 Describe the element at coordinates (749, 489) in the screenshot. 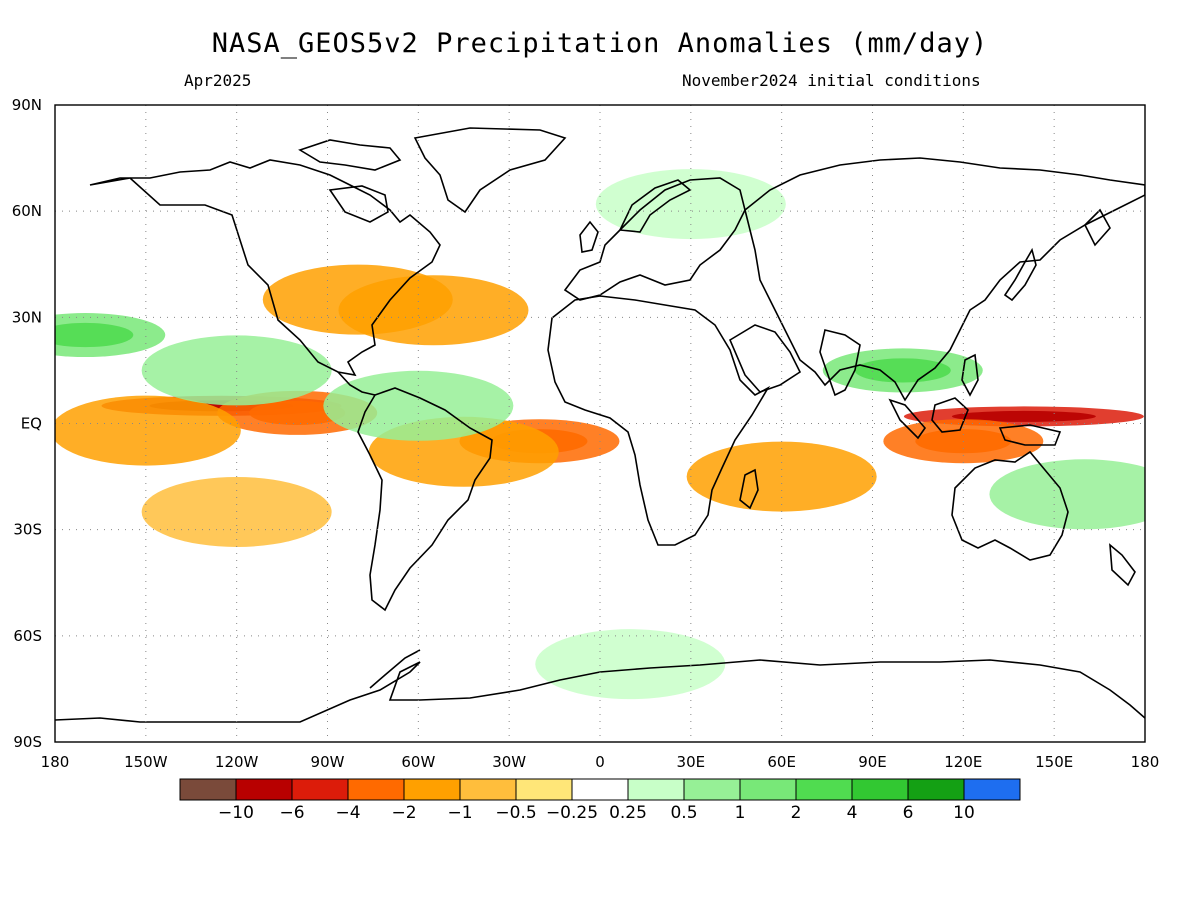

I see `coastline-madagascar` at that location.